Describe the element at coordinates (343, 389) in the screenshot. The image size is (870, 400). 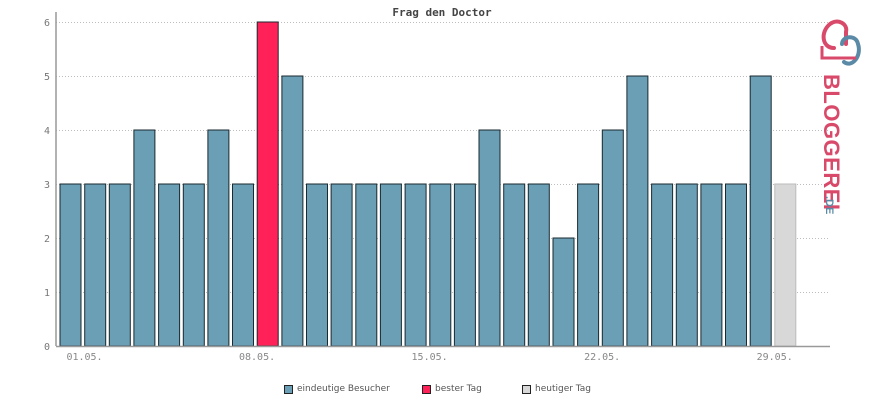
I see `legend-label-visitors: eindeutige Besucher` at that location.